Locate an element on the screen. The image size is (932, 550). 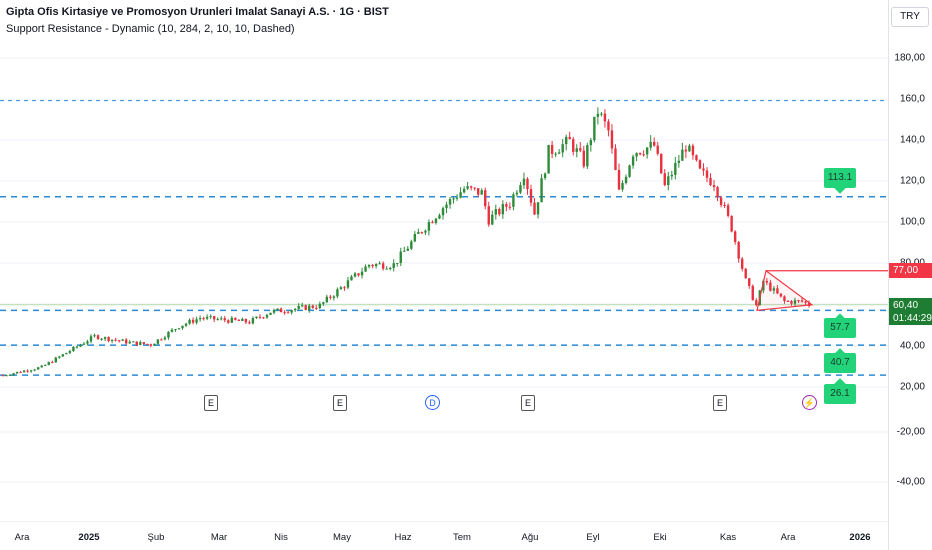
time-tick: Haz is located at coordinates (403, 537).